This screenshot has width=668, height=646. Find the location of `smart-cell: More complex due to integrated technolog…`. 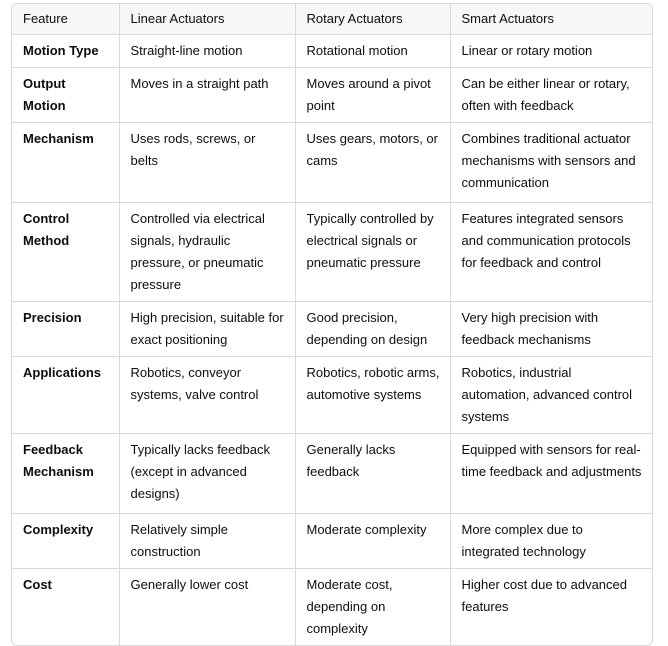

smart-cell: More complex due to integrated technolog… is located at coordinates (551, 541).